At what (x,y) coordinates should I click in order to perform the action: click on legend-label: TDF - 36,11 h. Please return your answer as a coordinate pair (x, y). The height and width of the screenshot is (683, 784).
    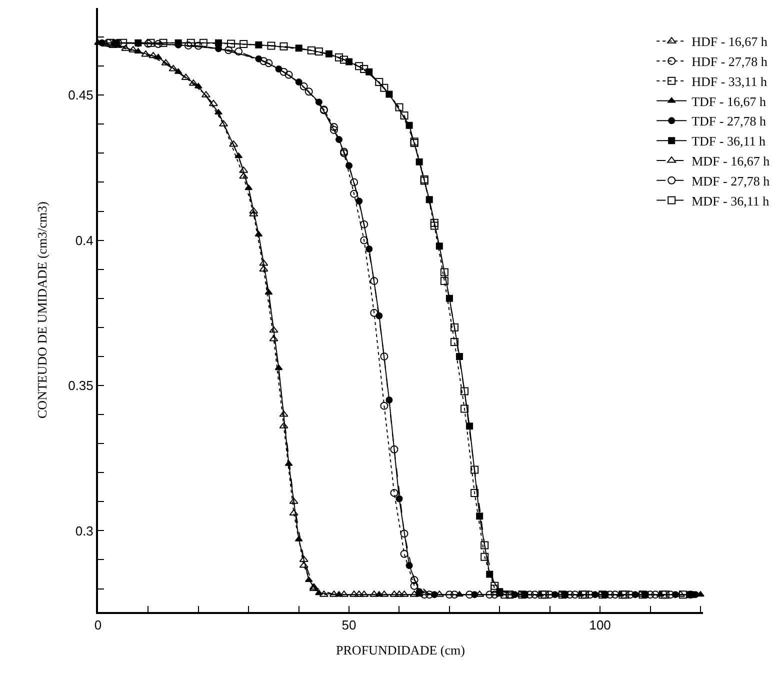
    Looking at the image, I should click on (729, 141).